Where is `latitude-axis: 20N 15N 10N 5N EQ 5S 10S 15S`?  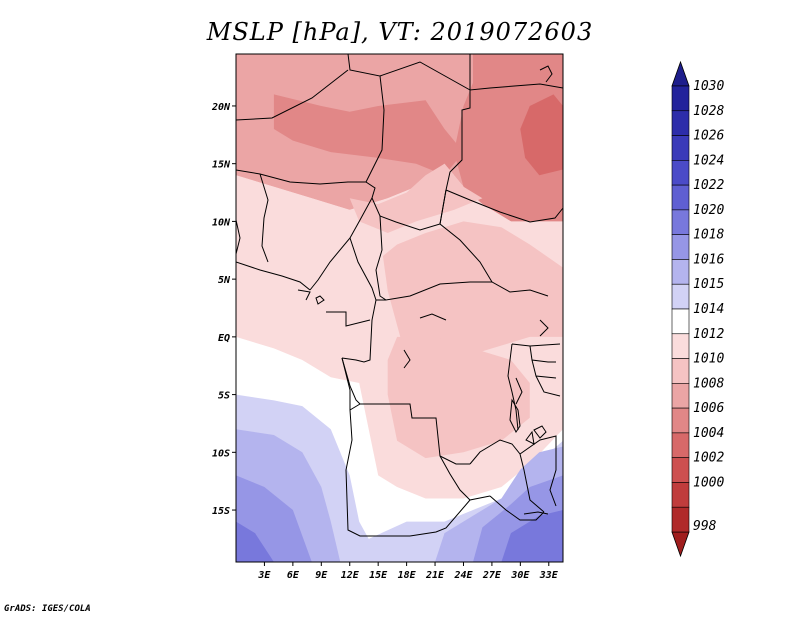 latitude-axis: 20N 15N 10N 5N EQ 5S 10S 15S is located at coordinates (223, 309).